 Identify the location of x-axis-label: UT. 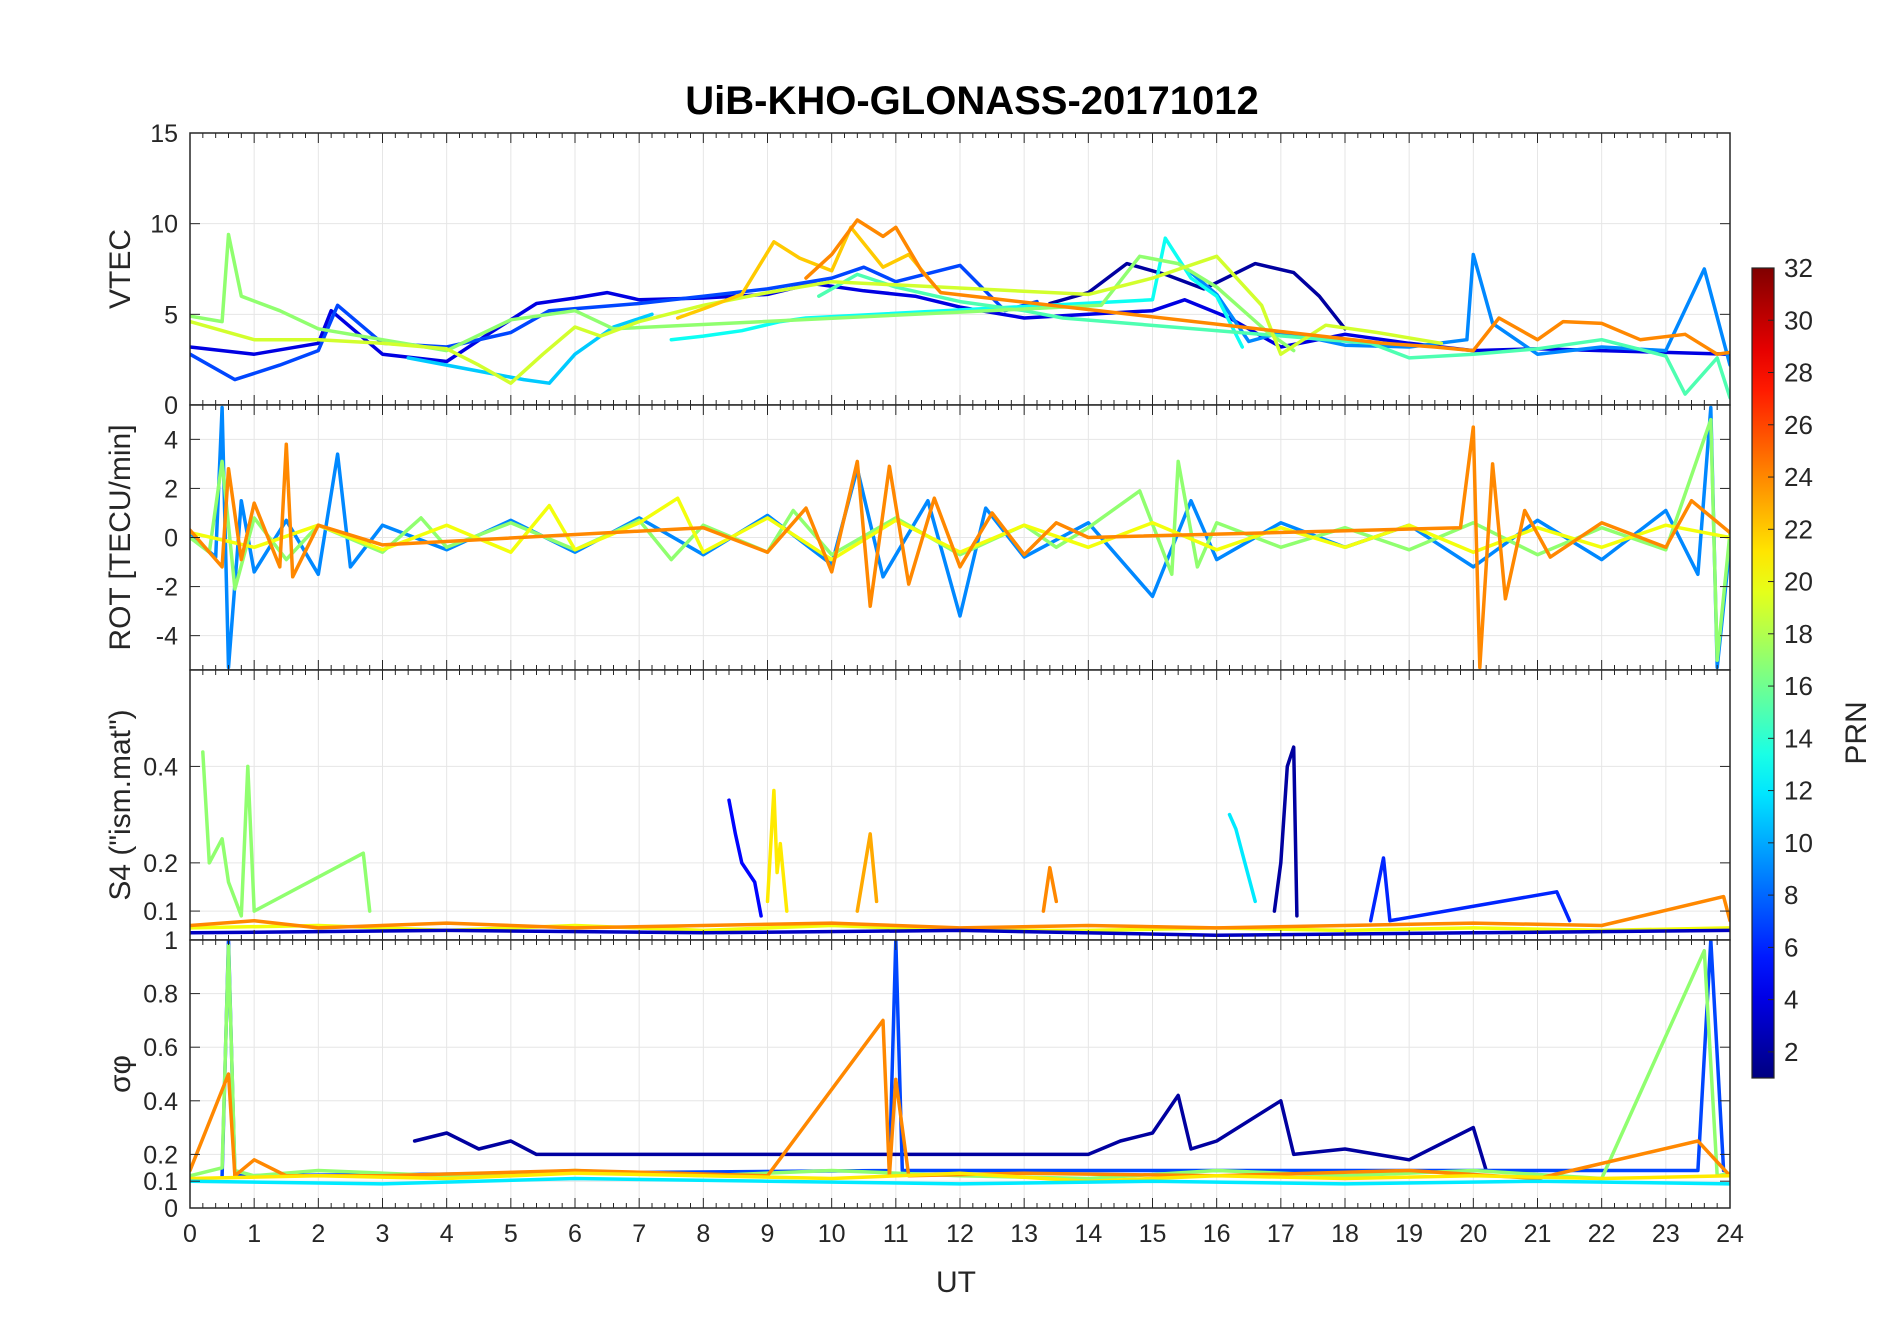
(956, 1282).